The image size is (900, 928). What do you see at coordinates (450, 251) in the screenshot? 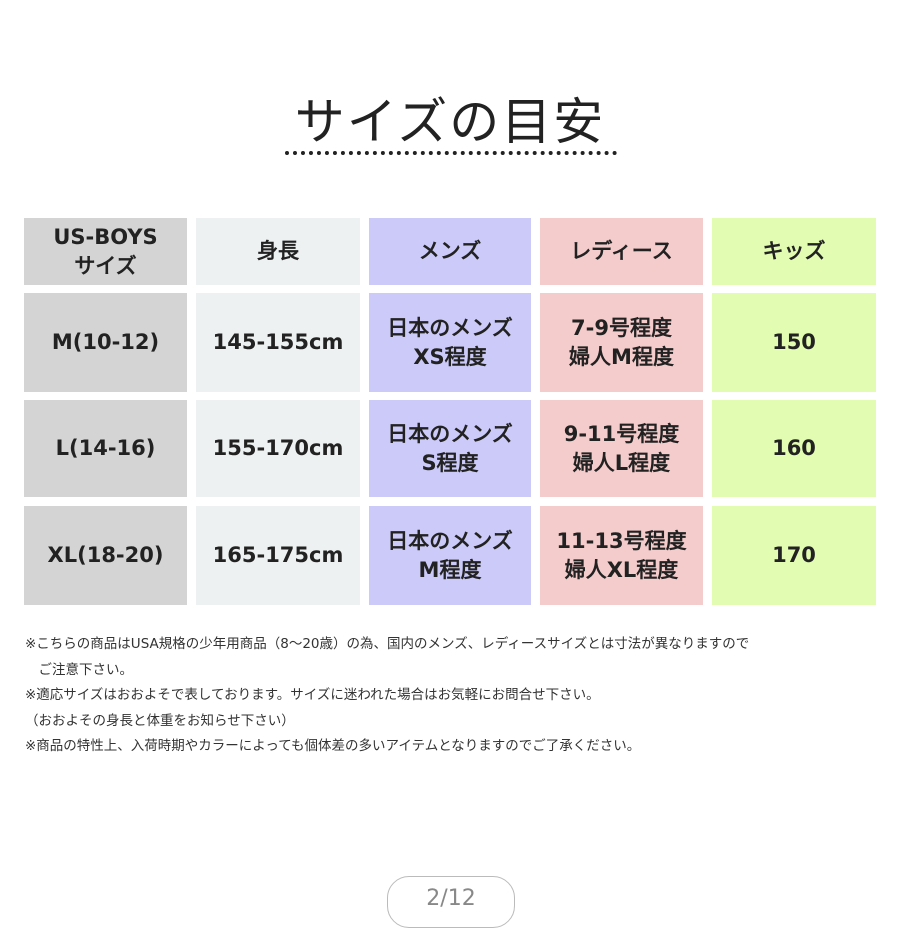
I see `header-mens: メンズ` at bounding box center [450, 251].